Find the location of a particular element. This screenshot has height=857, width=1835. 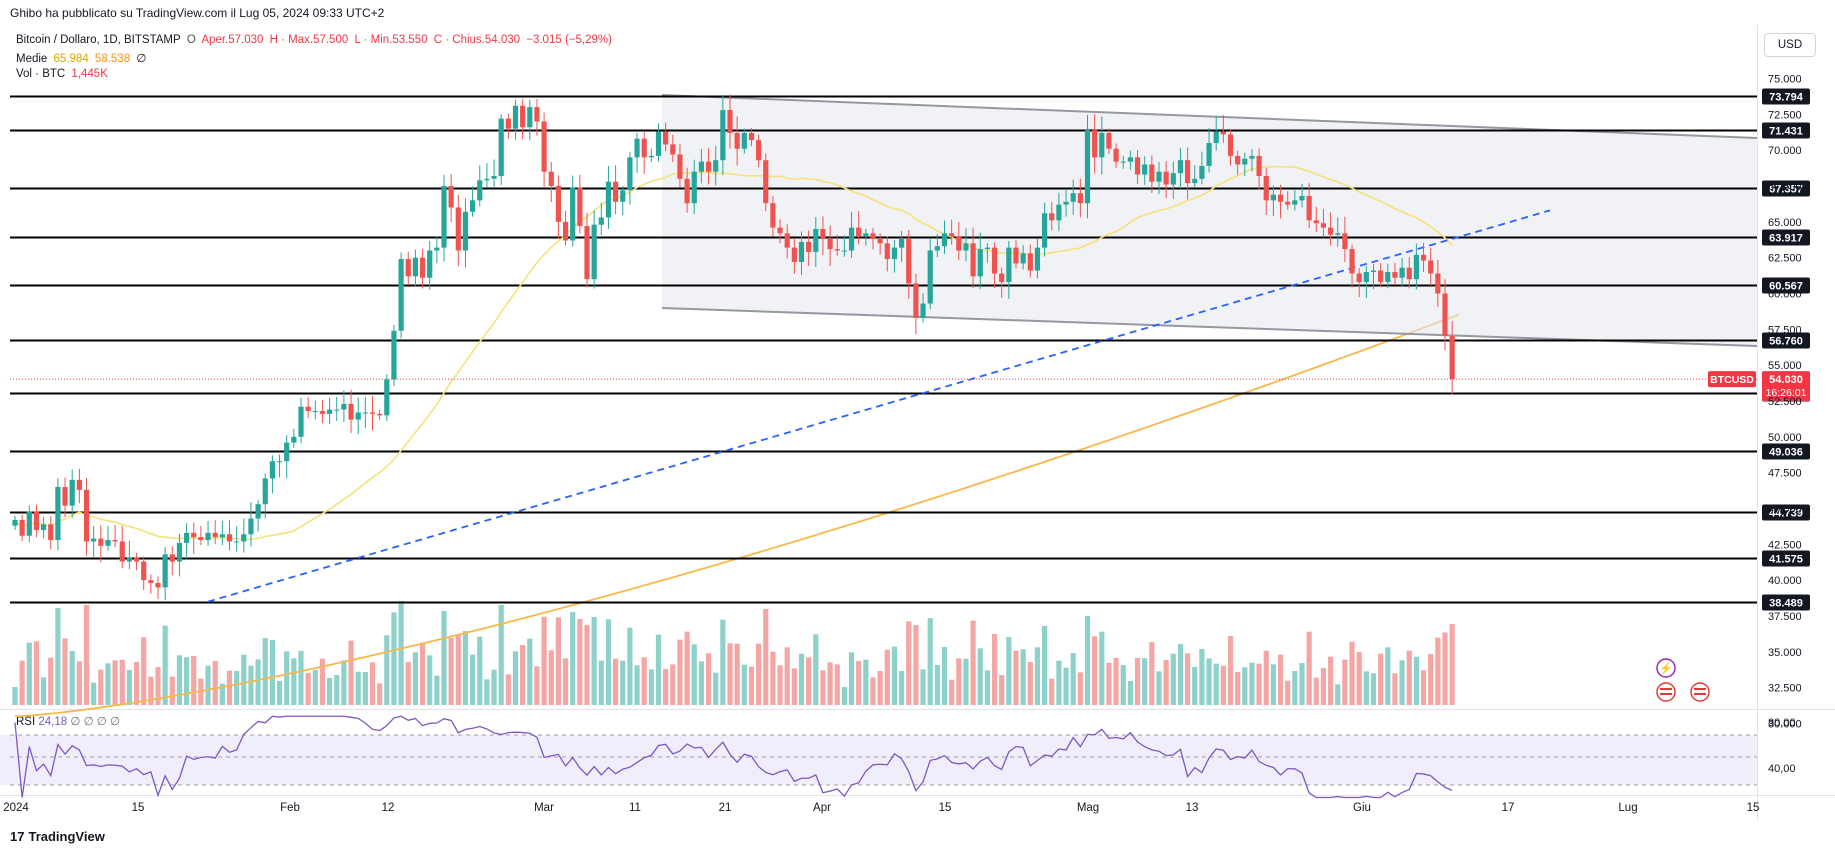

currency-button: USD is located at coordinates (1790, 45).